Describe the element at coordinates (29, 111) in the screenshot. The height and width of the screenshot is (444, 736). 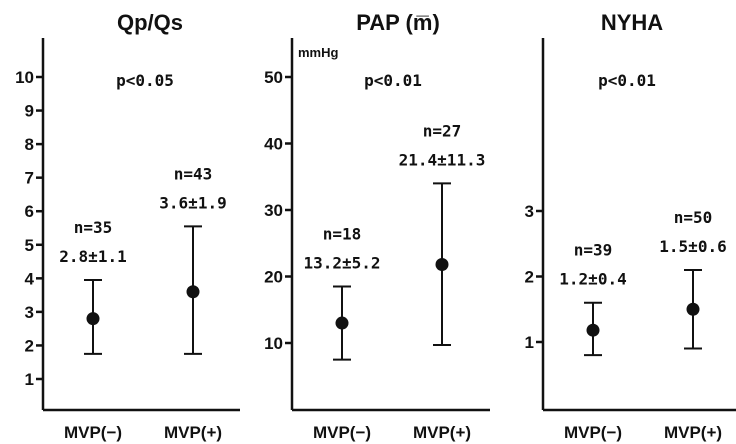
I see `y-tick-label: 9` at that location.